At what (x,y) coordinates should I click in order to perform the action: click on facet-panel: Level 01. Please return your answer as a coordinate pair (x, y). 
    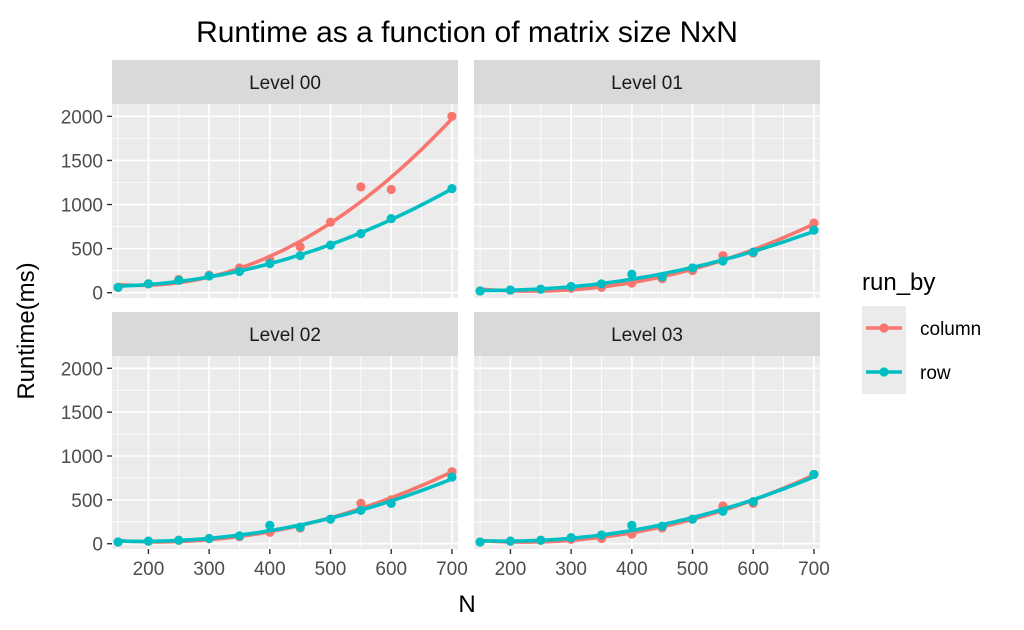
    Looking at the image, I should click on (647, 179).